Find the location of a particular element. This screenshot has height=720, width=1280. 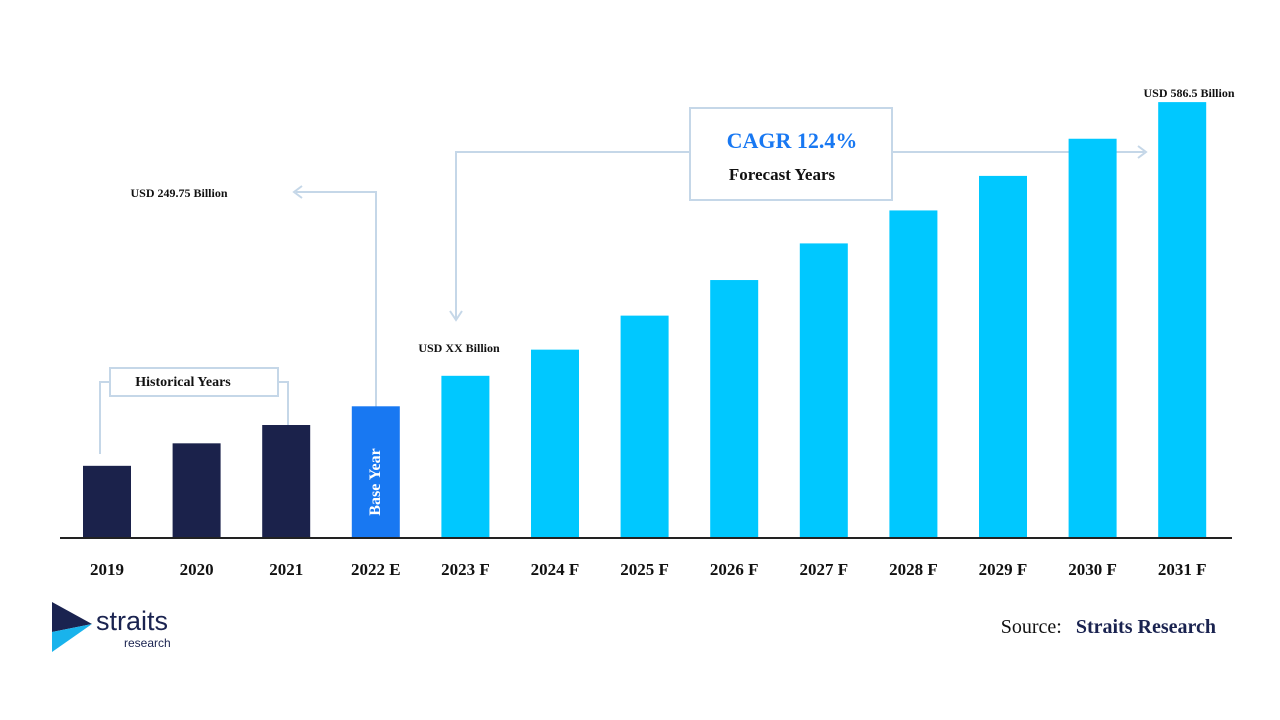

forecast-years-label: Forecast Years is located at coordinates (782, 174).